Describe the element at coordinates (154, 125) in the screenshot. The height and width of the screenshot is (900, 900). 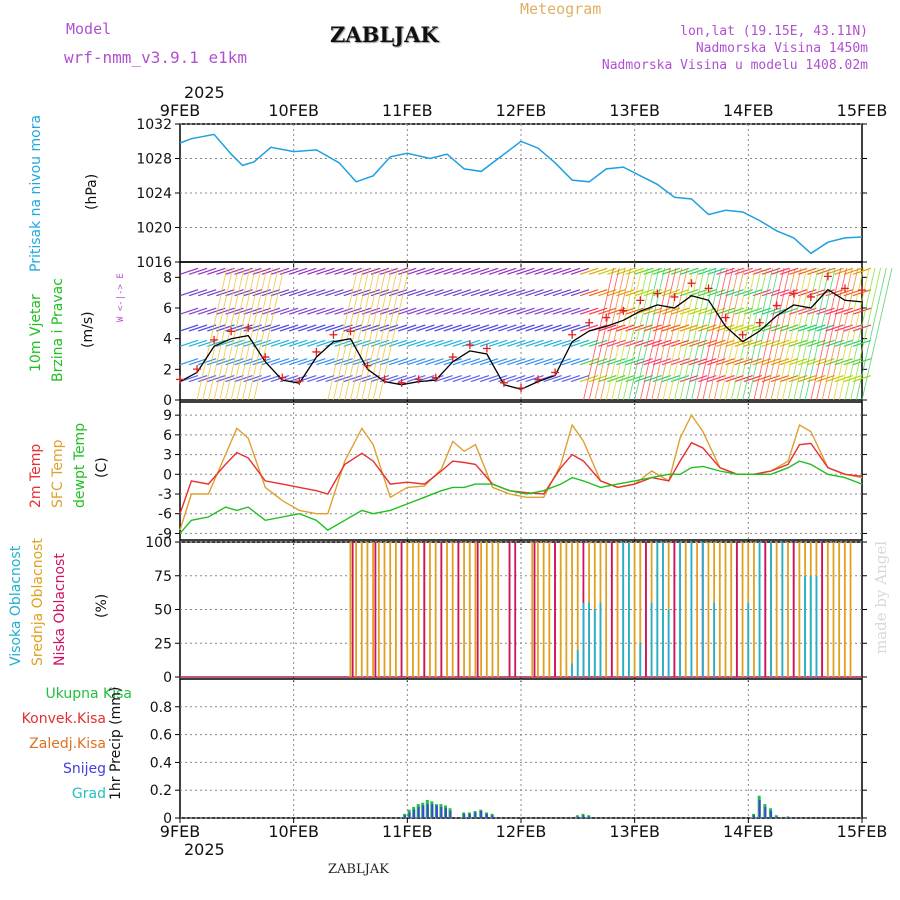
I see `y-tick-label: 1032` at that location.